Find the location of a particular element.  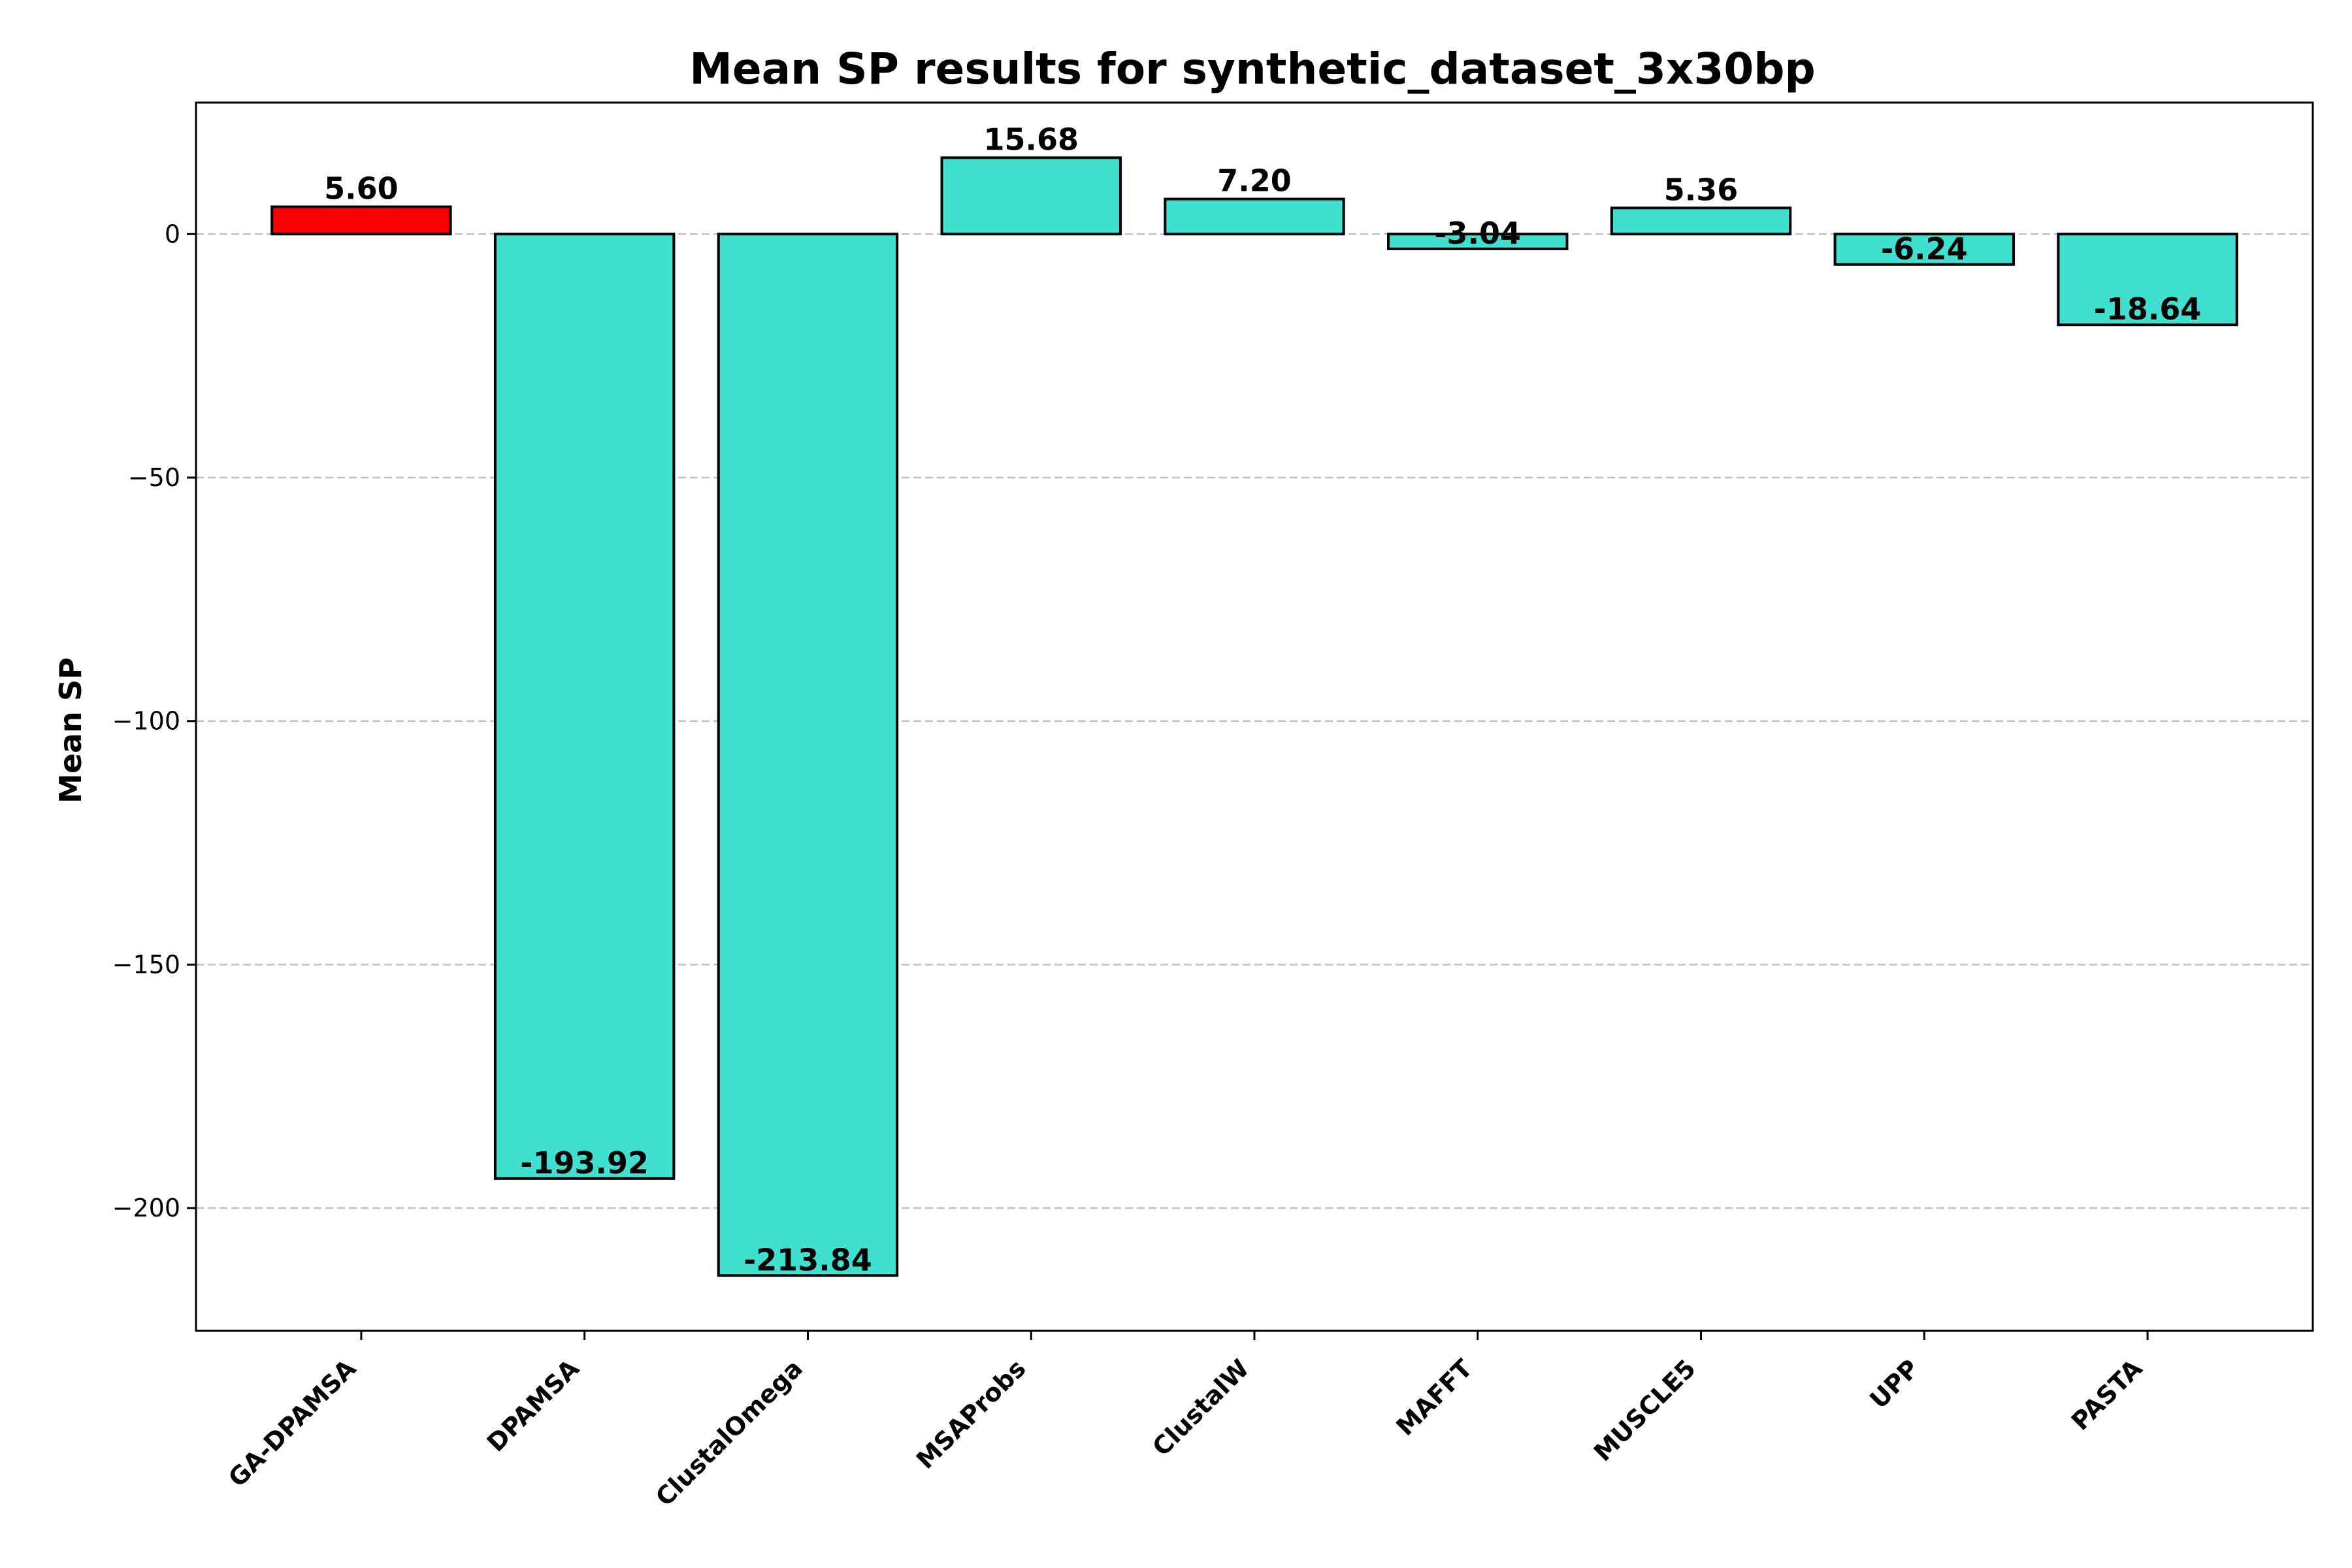

data-label: 5.60 is located at coordinates (361, 188).